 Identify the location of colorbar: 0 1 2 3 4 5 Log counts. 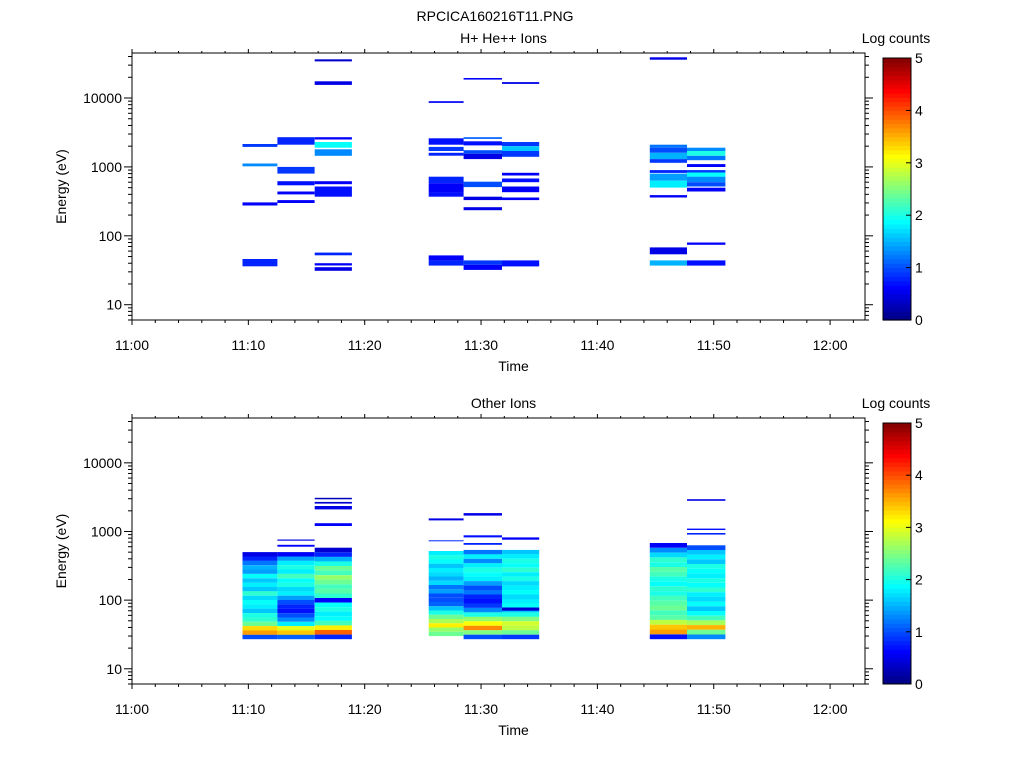
(896, 179).